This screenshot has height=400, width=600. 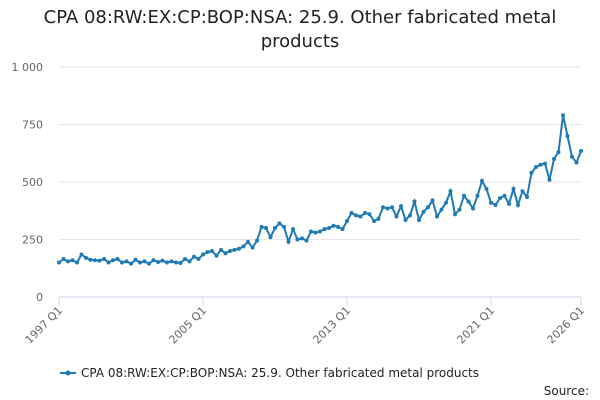 I want to click on x-tick-label: 2021 Q1, so click(x=476, y=325).